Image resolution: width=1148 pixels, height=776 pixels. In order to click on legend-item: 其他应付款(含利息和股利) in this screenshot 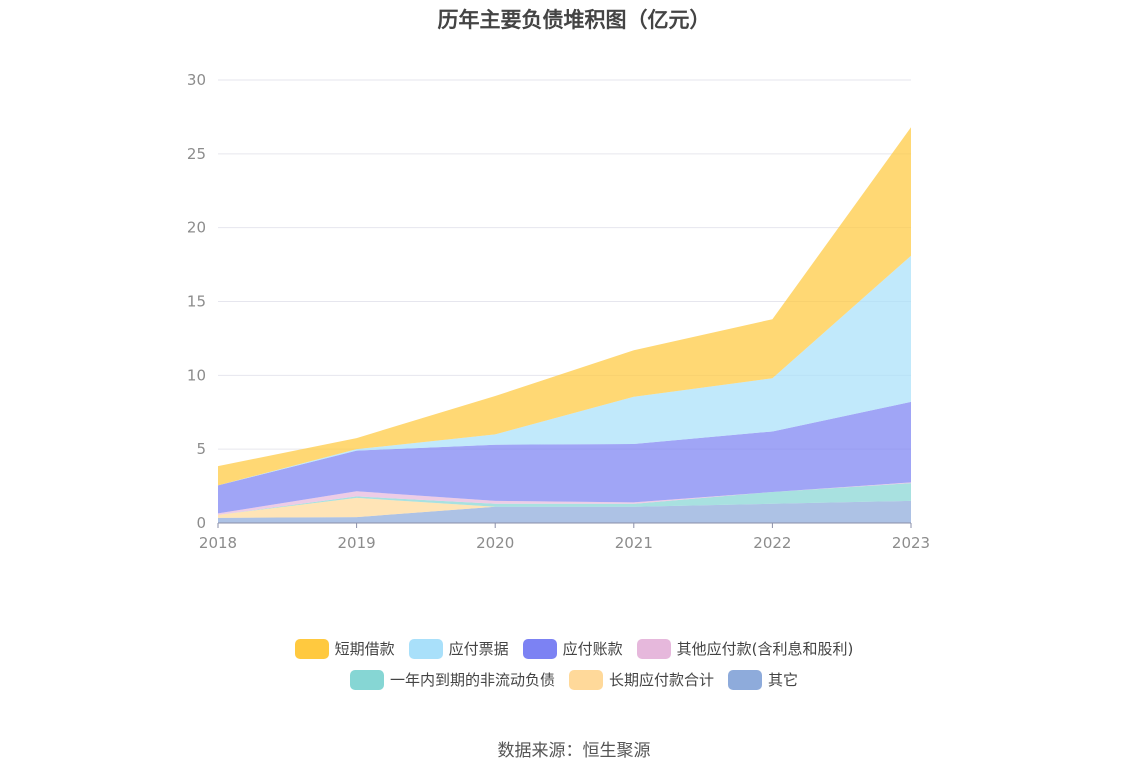, I will do `click(745, 648)`.